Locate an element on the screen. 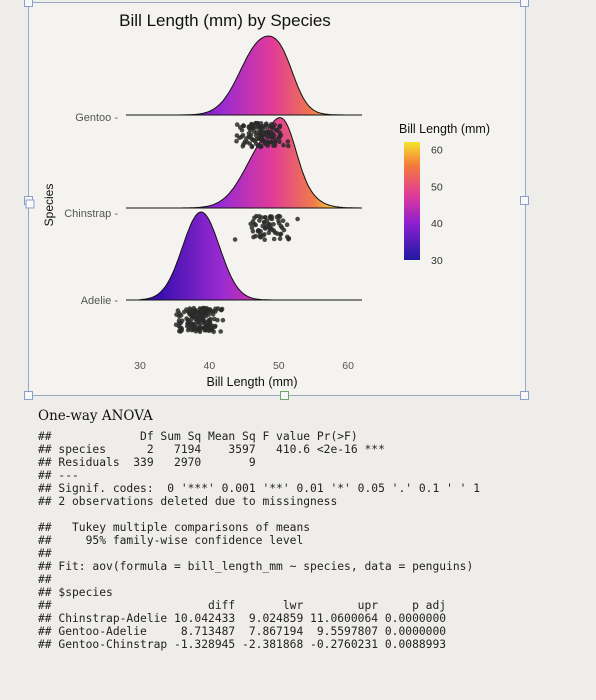 This screenshot has width=596, height=700. resize-handle-top-right is located at coordinates (524, 3).